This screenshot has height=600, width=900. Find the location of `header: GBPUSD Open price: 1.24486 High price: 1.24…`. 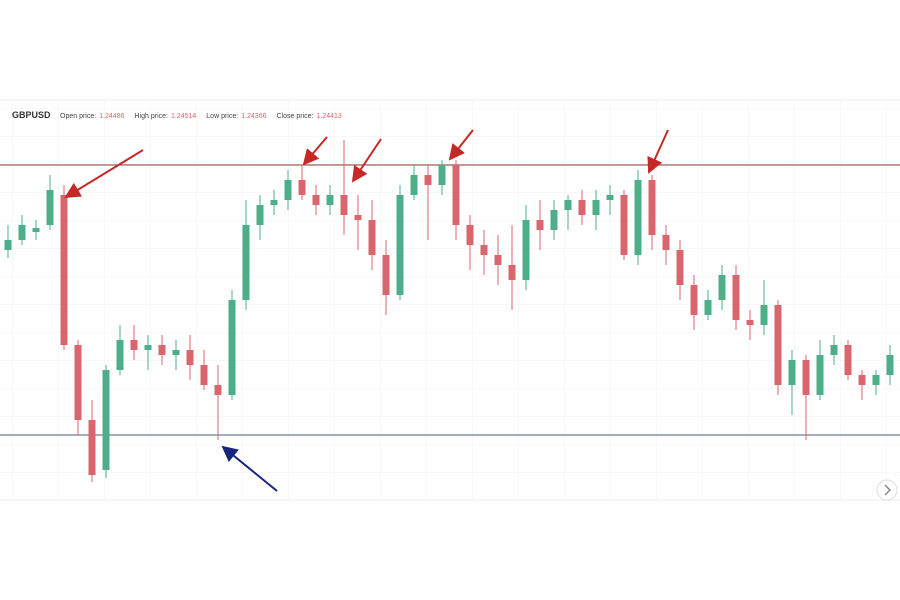

header: GBPUSD Open price: 1.24486 High price: 1.24… is located at coordinates (177, 115).